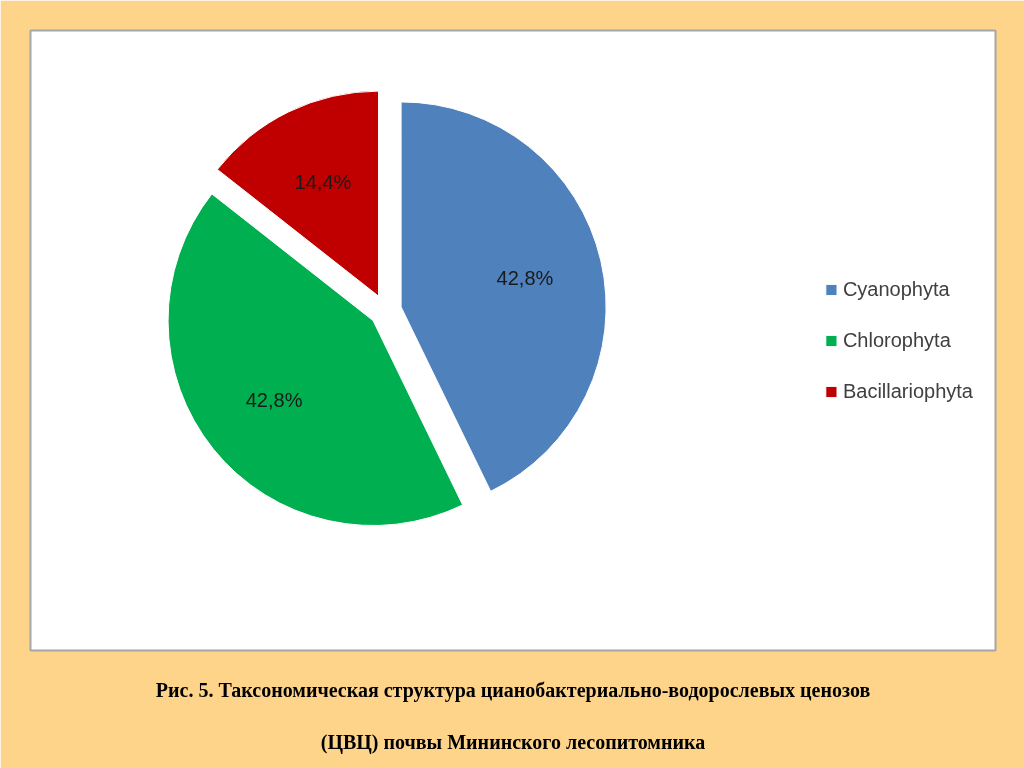 This screenshot has width=1024, height=768. What do you see at coordinates (896, 289) in the screenshot?
I see `legend-label: Cyanophyta` at bounding box center [896, 289].